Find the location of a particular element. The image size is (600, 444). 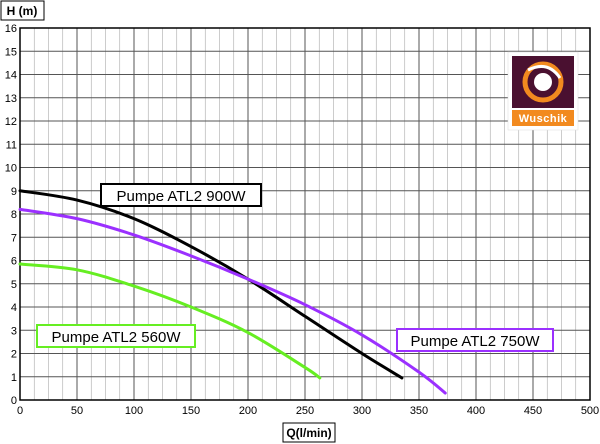

series-label-900w-box is located at coordinates (181, 195).